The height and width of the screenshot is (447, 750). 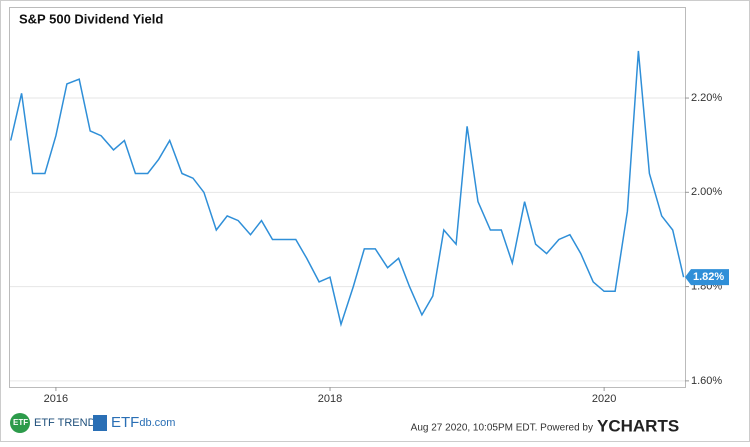 What do you see at coordinates (706, 98) in the screenshot?
I see `y-tick-label: 2.20%` at bounding box center [706, 98].